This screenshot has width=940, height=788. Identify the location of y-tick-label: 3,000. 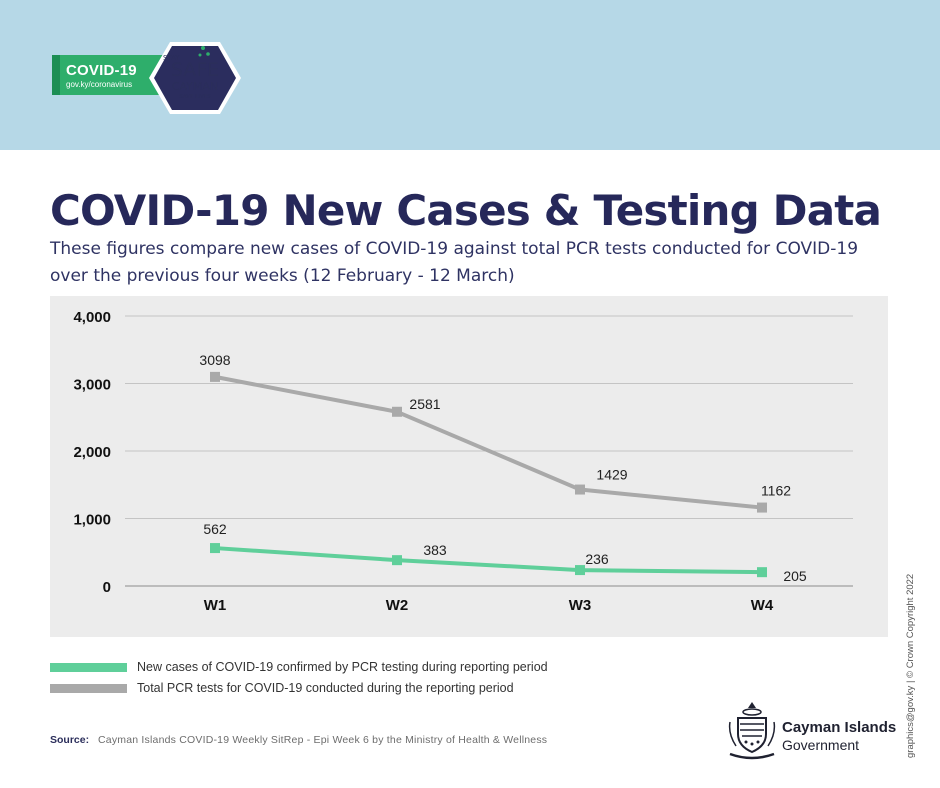
(92, 385).